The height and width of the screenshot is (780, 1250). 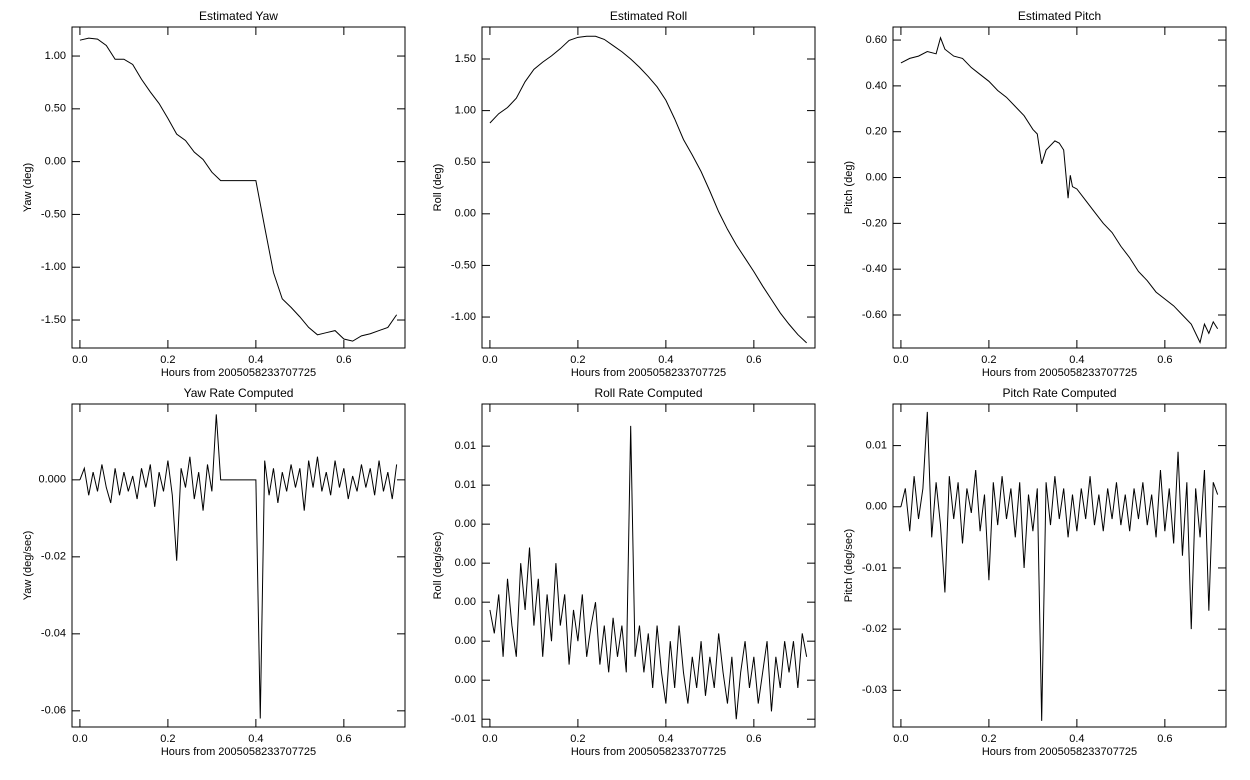 What do you see at coordinates (876, 132) in the screenshot?
I see `y-tick-label: 0.20` at bounding box center [876, 132].